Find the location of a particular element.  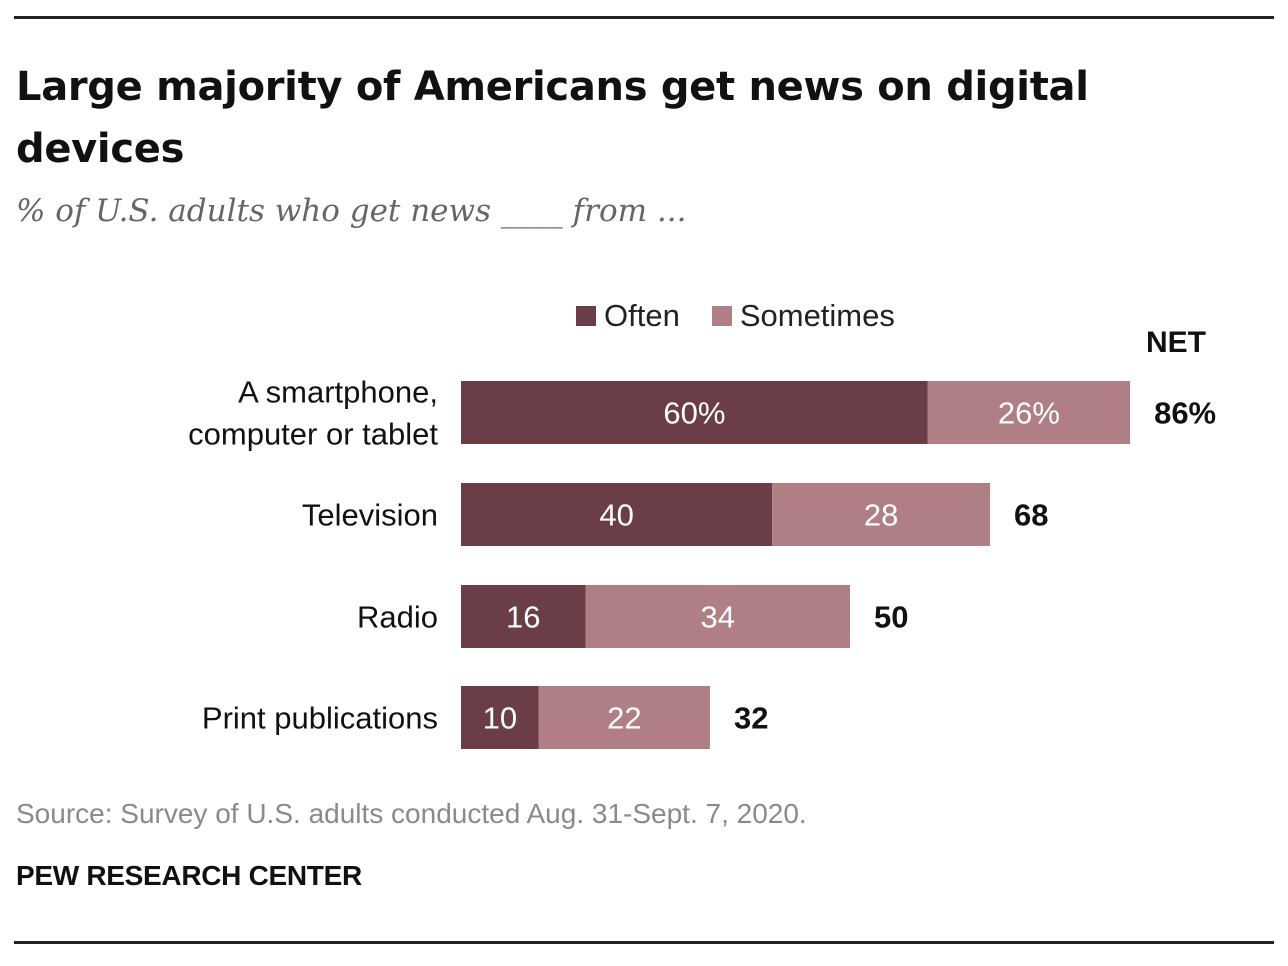

bar-label-often-3: 10 is located at coordinates (500, 718).